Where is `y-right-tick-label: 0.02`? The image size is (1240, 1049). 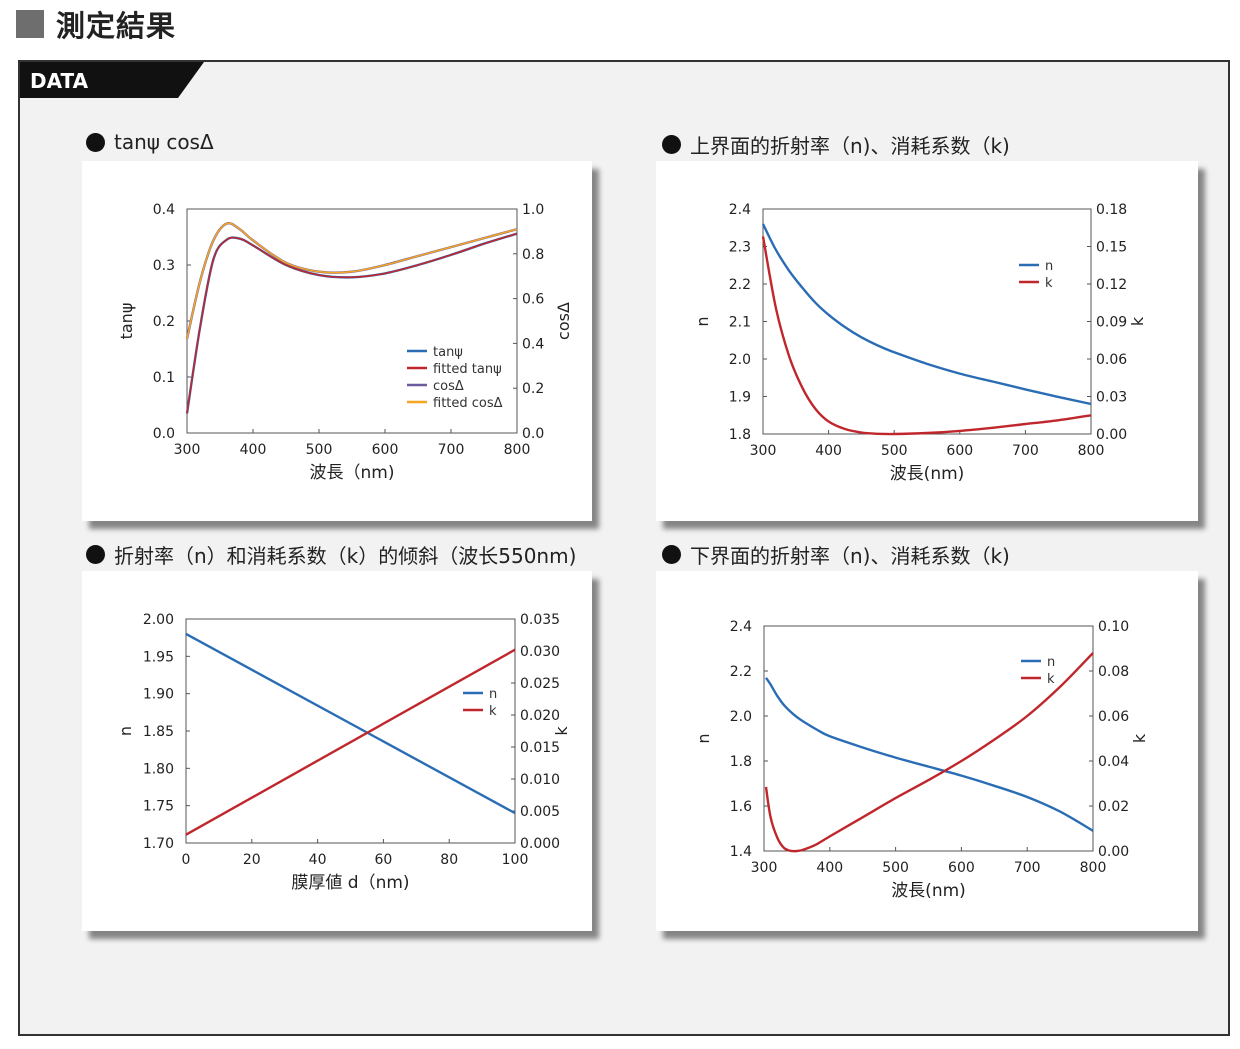
y-right-tick-label: 0.02 is located at coordinates (1113, 807).